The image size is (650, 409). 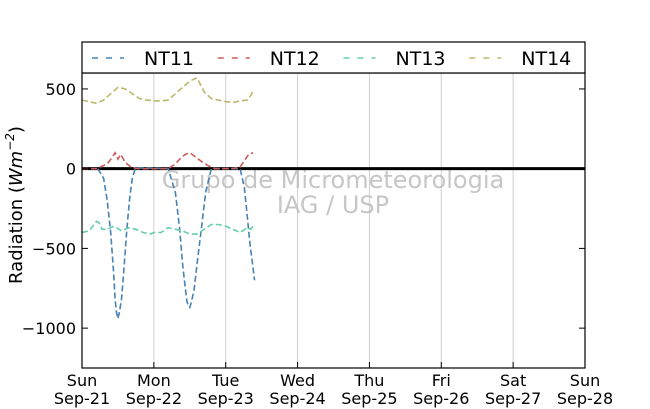 What do you see at coordinates (154, 398) in the screenshot?
I see `x-tick-label-date: Sep-22` at bounding box center [154, 398].